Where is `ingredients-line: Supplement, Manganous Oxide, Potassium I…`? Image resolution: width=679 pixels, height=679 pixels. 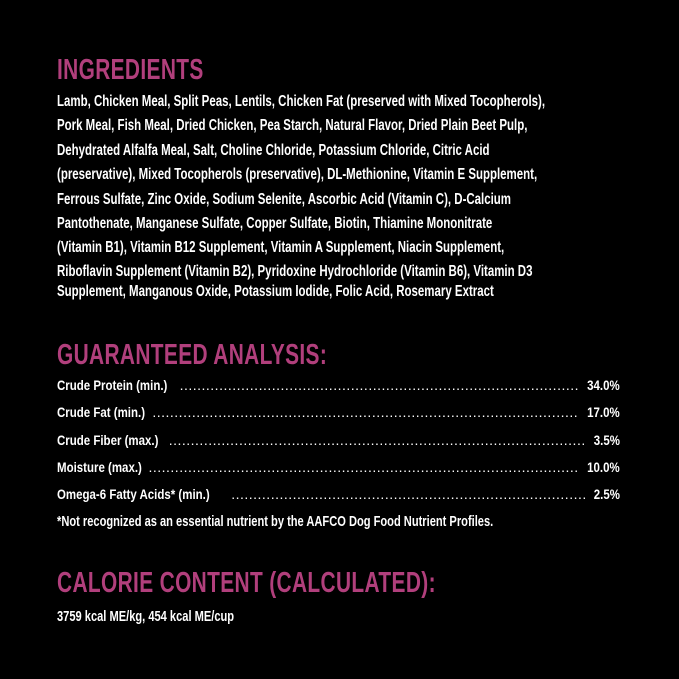 ingredients-line: Supplement, Manganous Oxide, Potassium I… is located at coordinates (275, 291).